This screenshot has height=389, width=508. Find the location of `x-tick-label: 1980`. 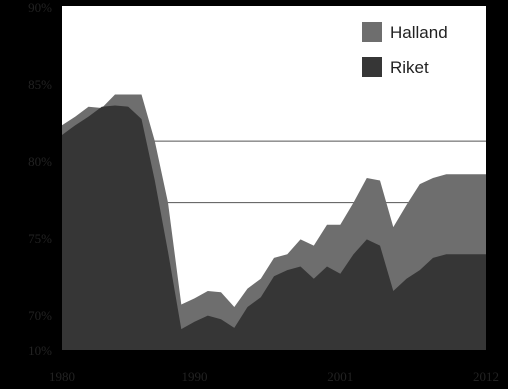

x-tick-label: 1980 is located at coordinates (62, 376).